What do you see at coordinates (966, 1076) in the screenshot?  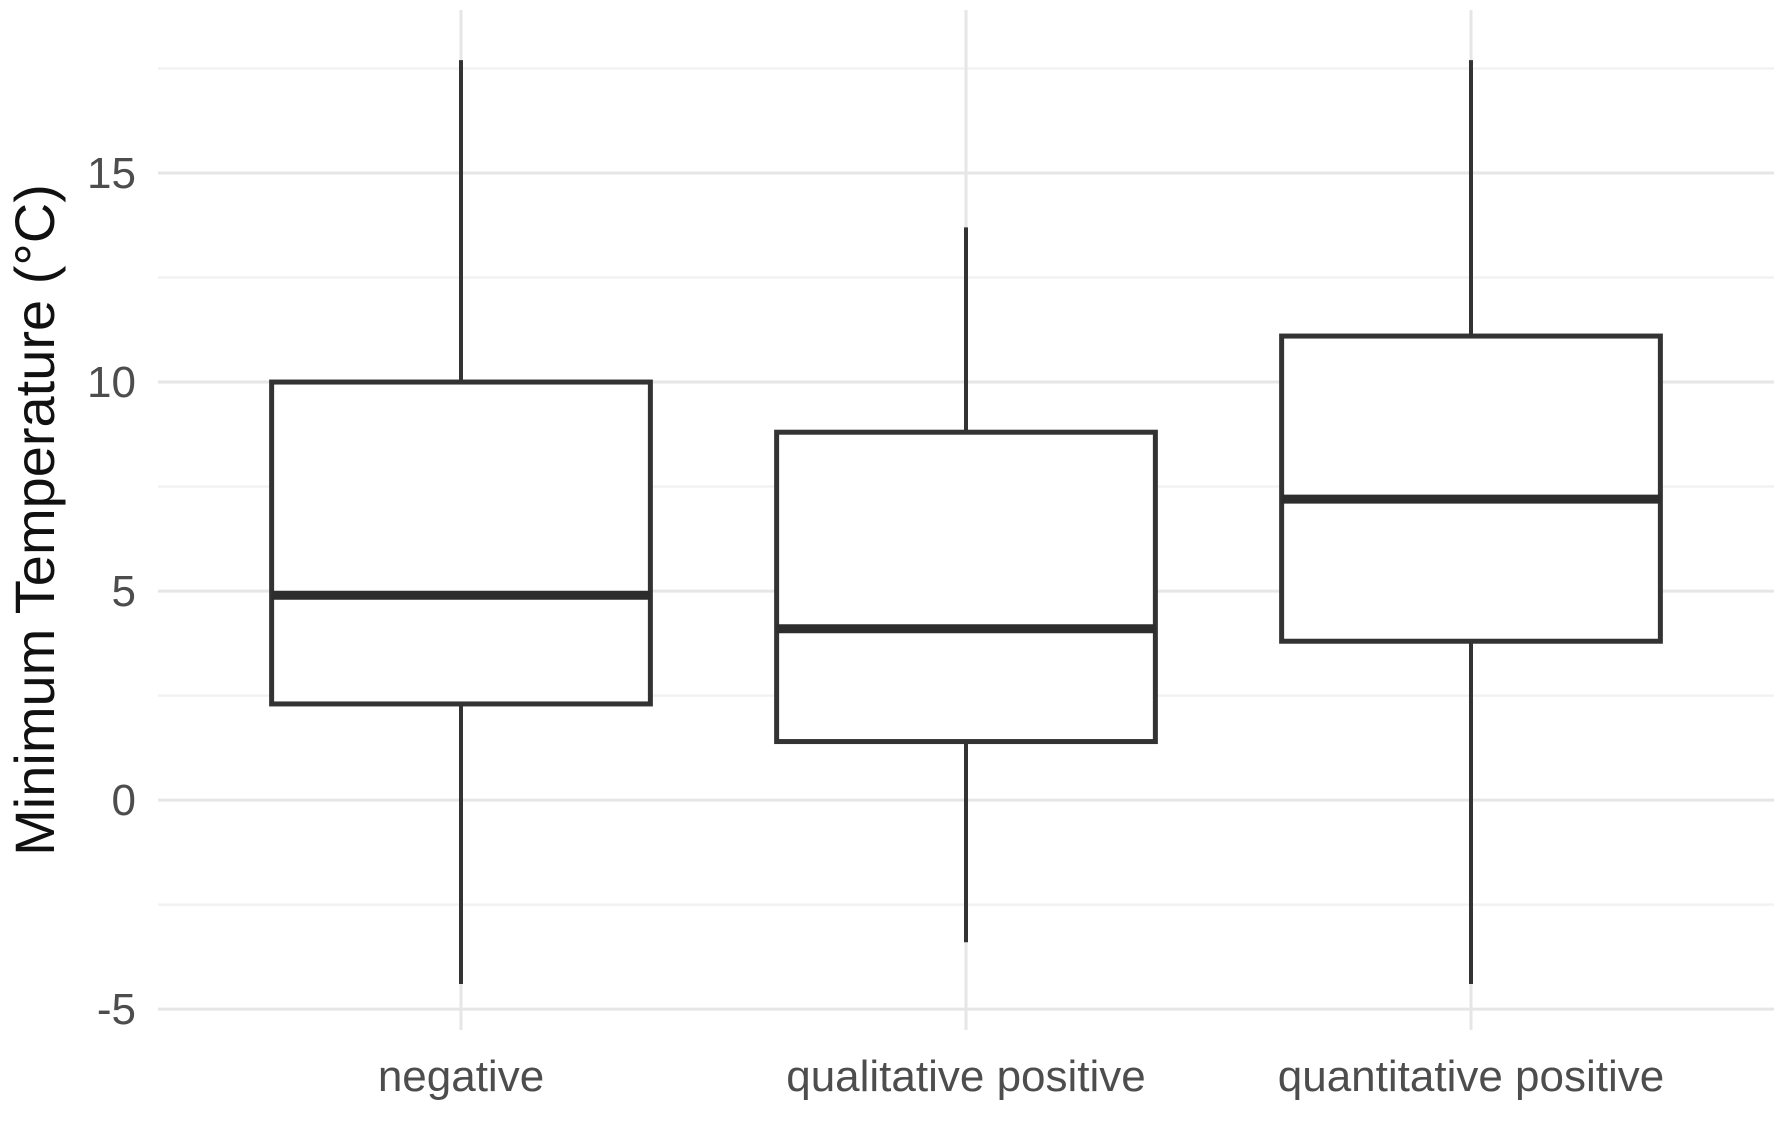 I see `x-category-label: qualitative positive` at bounding box center [966, 1076].